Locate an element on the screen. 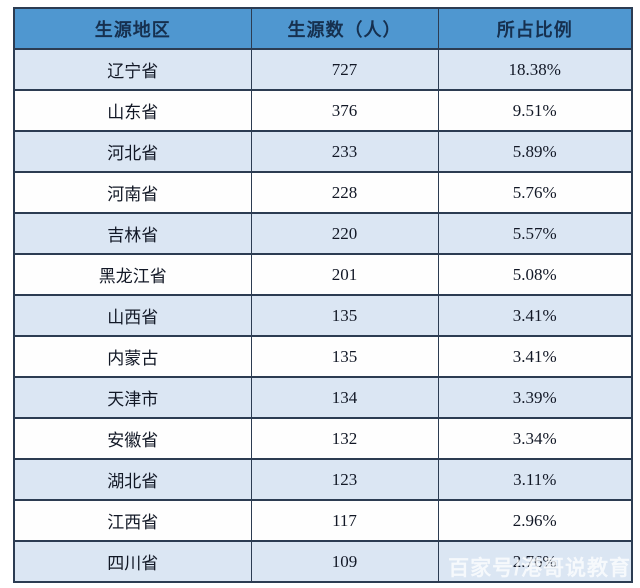 Image resolution: width=640 pixels, height=588 pixels. table-row: 湖北省 123 3.11% is located at coordinates (323, 479).